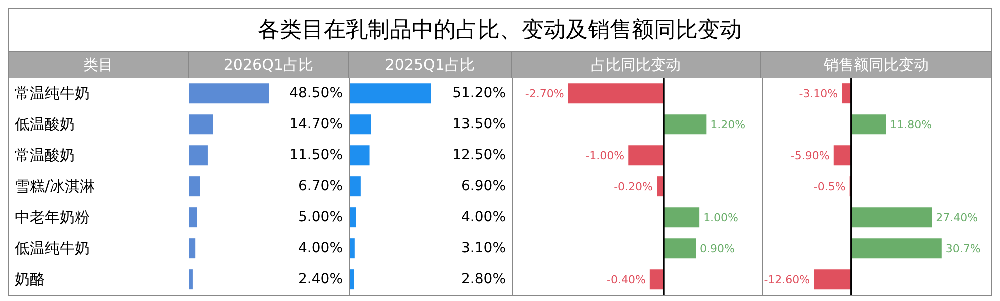 The image size is (1000, 301). Describe the element at coordinates (484, 186) in the screenshot. I see `data-label: 6.90%` at that location.